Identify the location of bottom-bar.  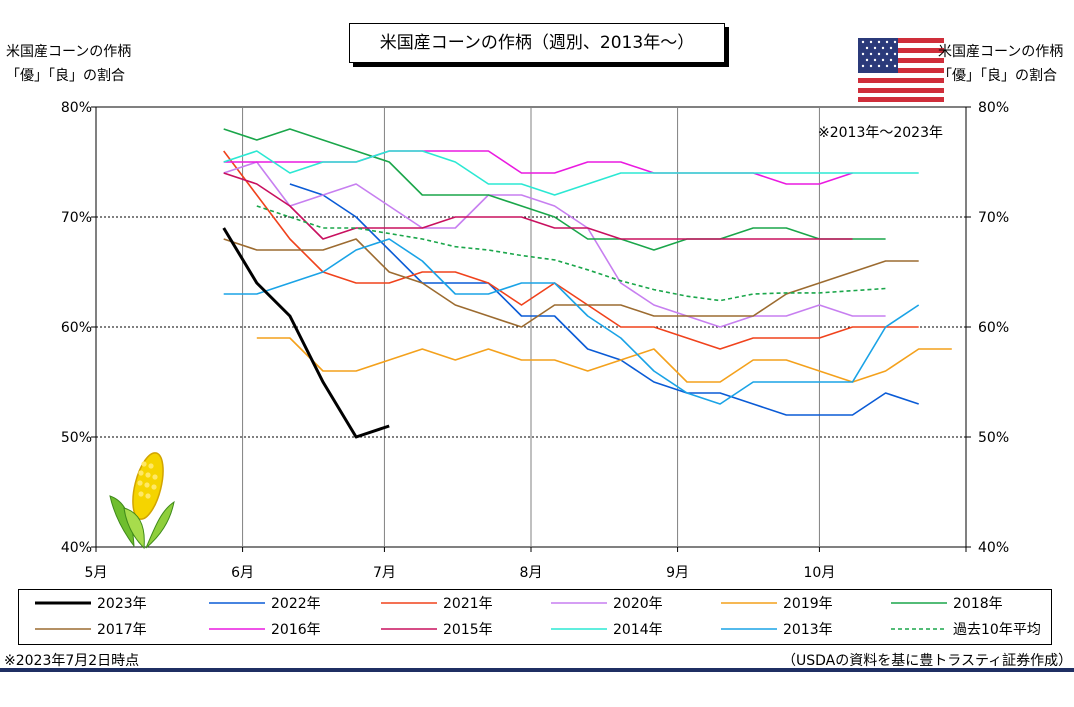
(537, 670).